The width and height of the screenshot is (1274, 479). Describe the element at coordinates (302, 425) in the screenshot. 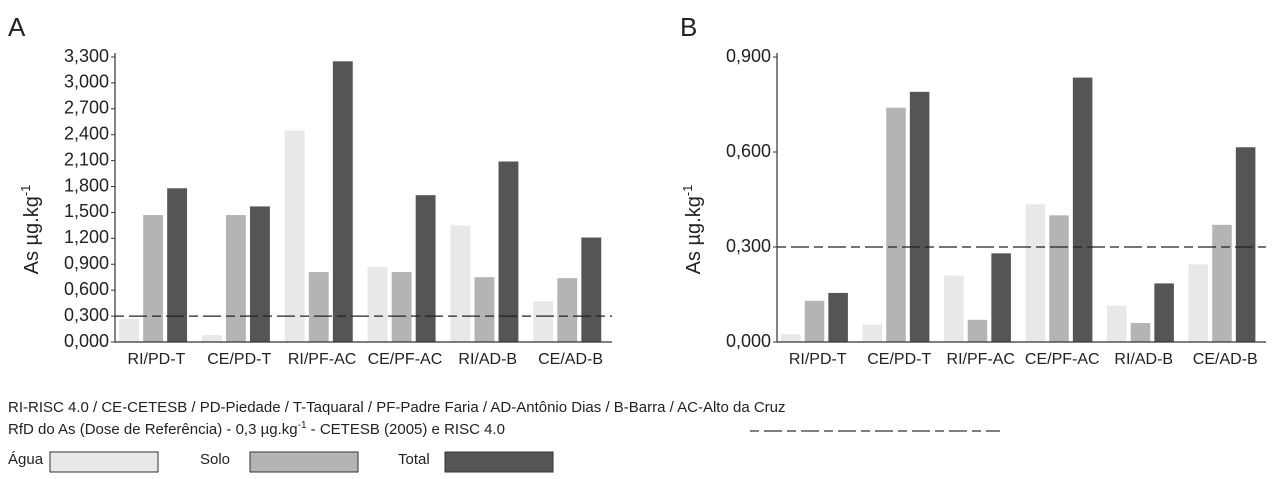

I see `reference-note-sup: -1` at that location.